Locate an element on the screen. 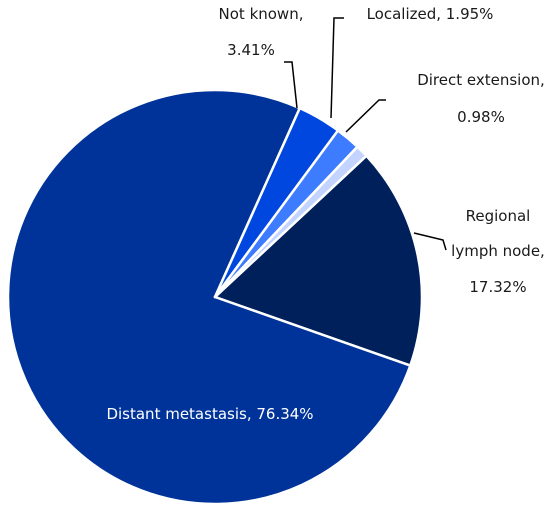 This screenshot has height=506, width=558. label-regional-line2: lymph node, is located at coordinates (498, 251).